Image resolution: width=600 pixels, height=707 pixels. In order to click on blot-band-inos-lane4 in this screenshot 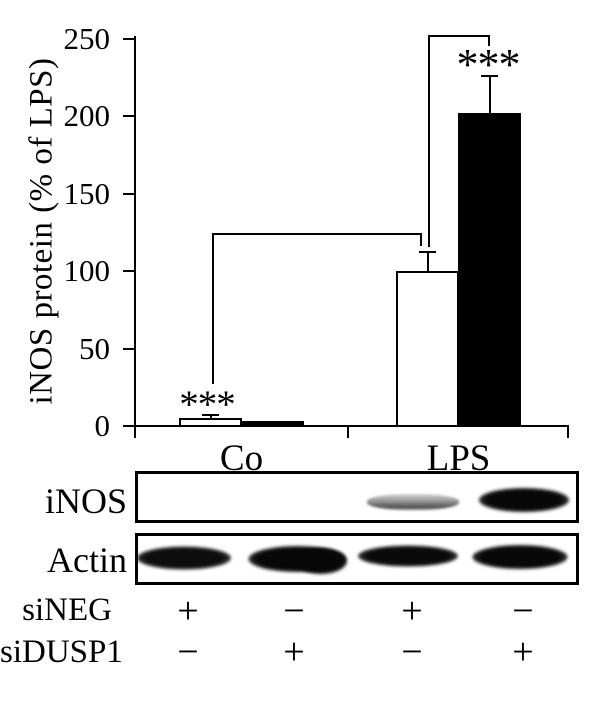, I will do `click(524, 500)`.